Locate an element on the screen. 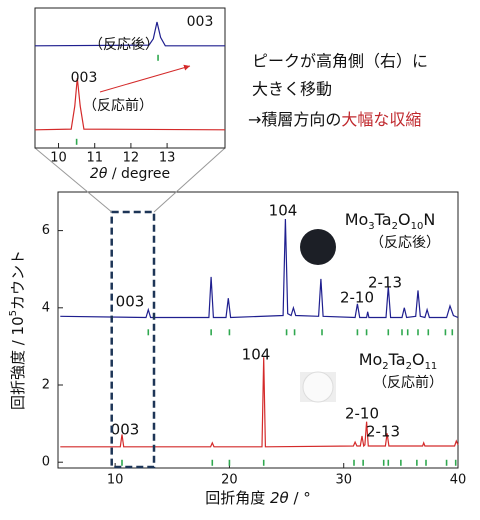 The height and width of the screenshot is (520, 480). text-part: N is located at coordinates (429, 219).